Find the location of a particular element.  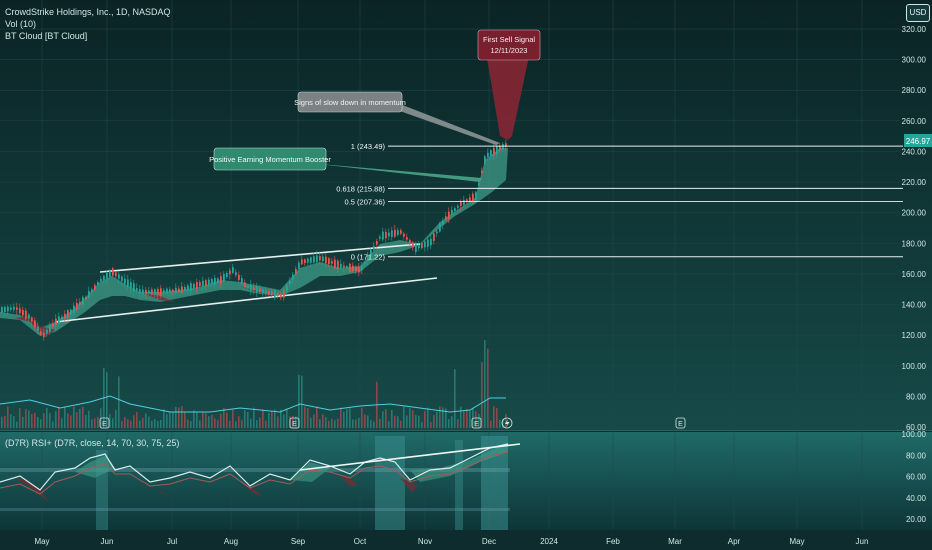

channel-upper-line is located at coordinates (260, 258).